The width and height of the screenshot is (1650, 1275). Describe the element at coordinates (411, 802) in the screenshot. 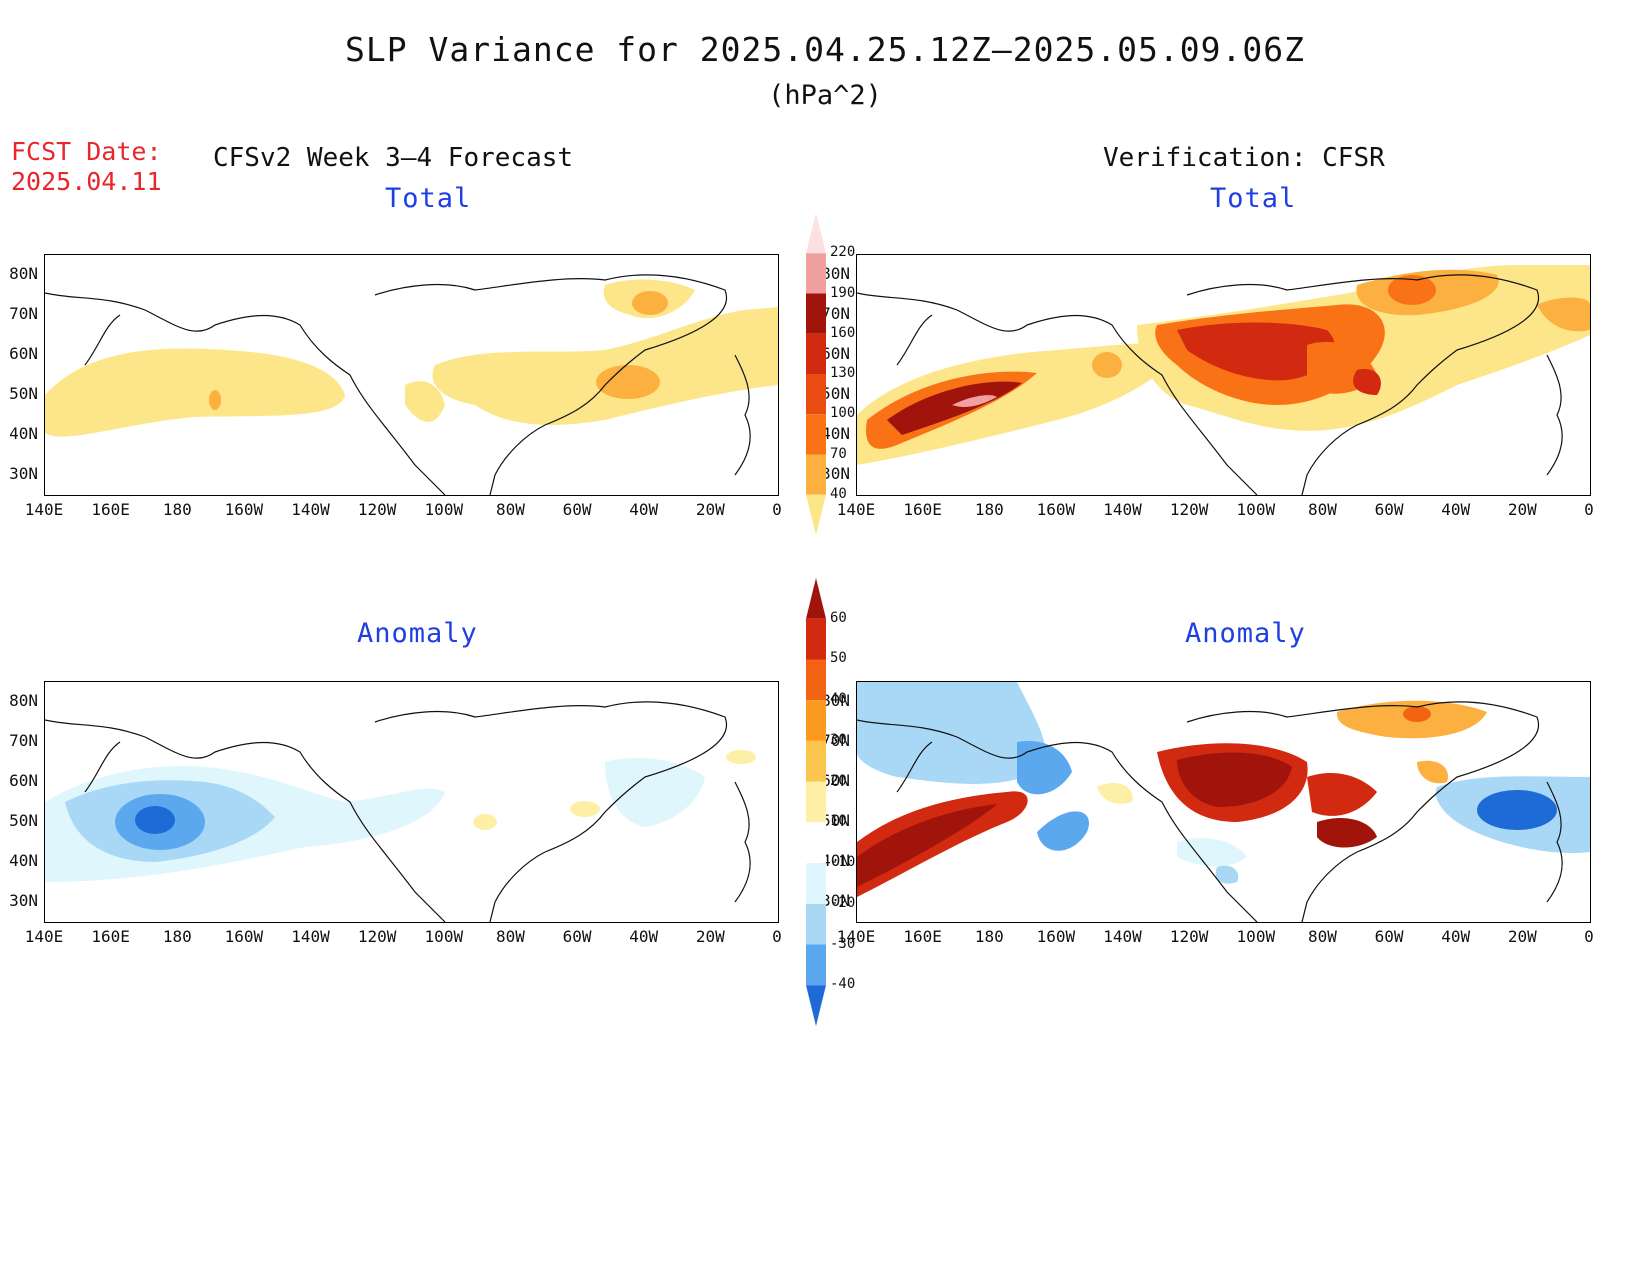

I see `forecast-anomaly-map` at that location.